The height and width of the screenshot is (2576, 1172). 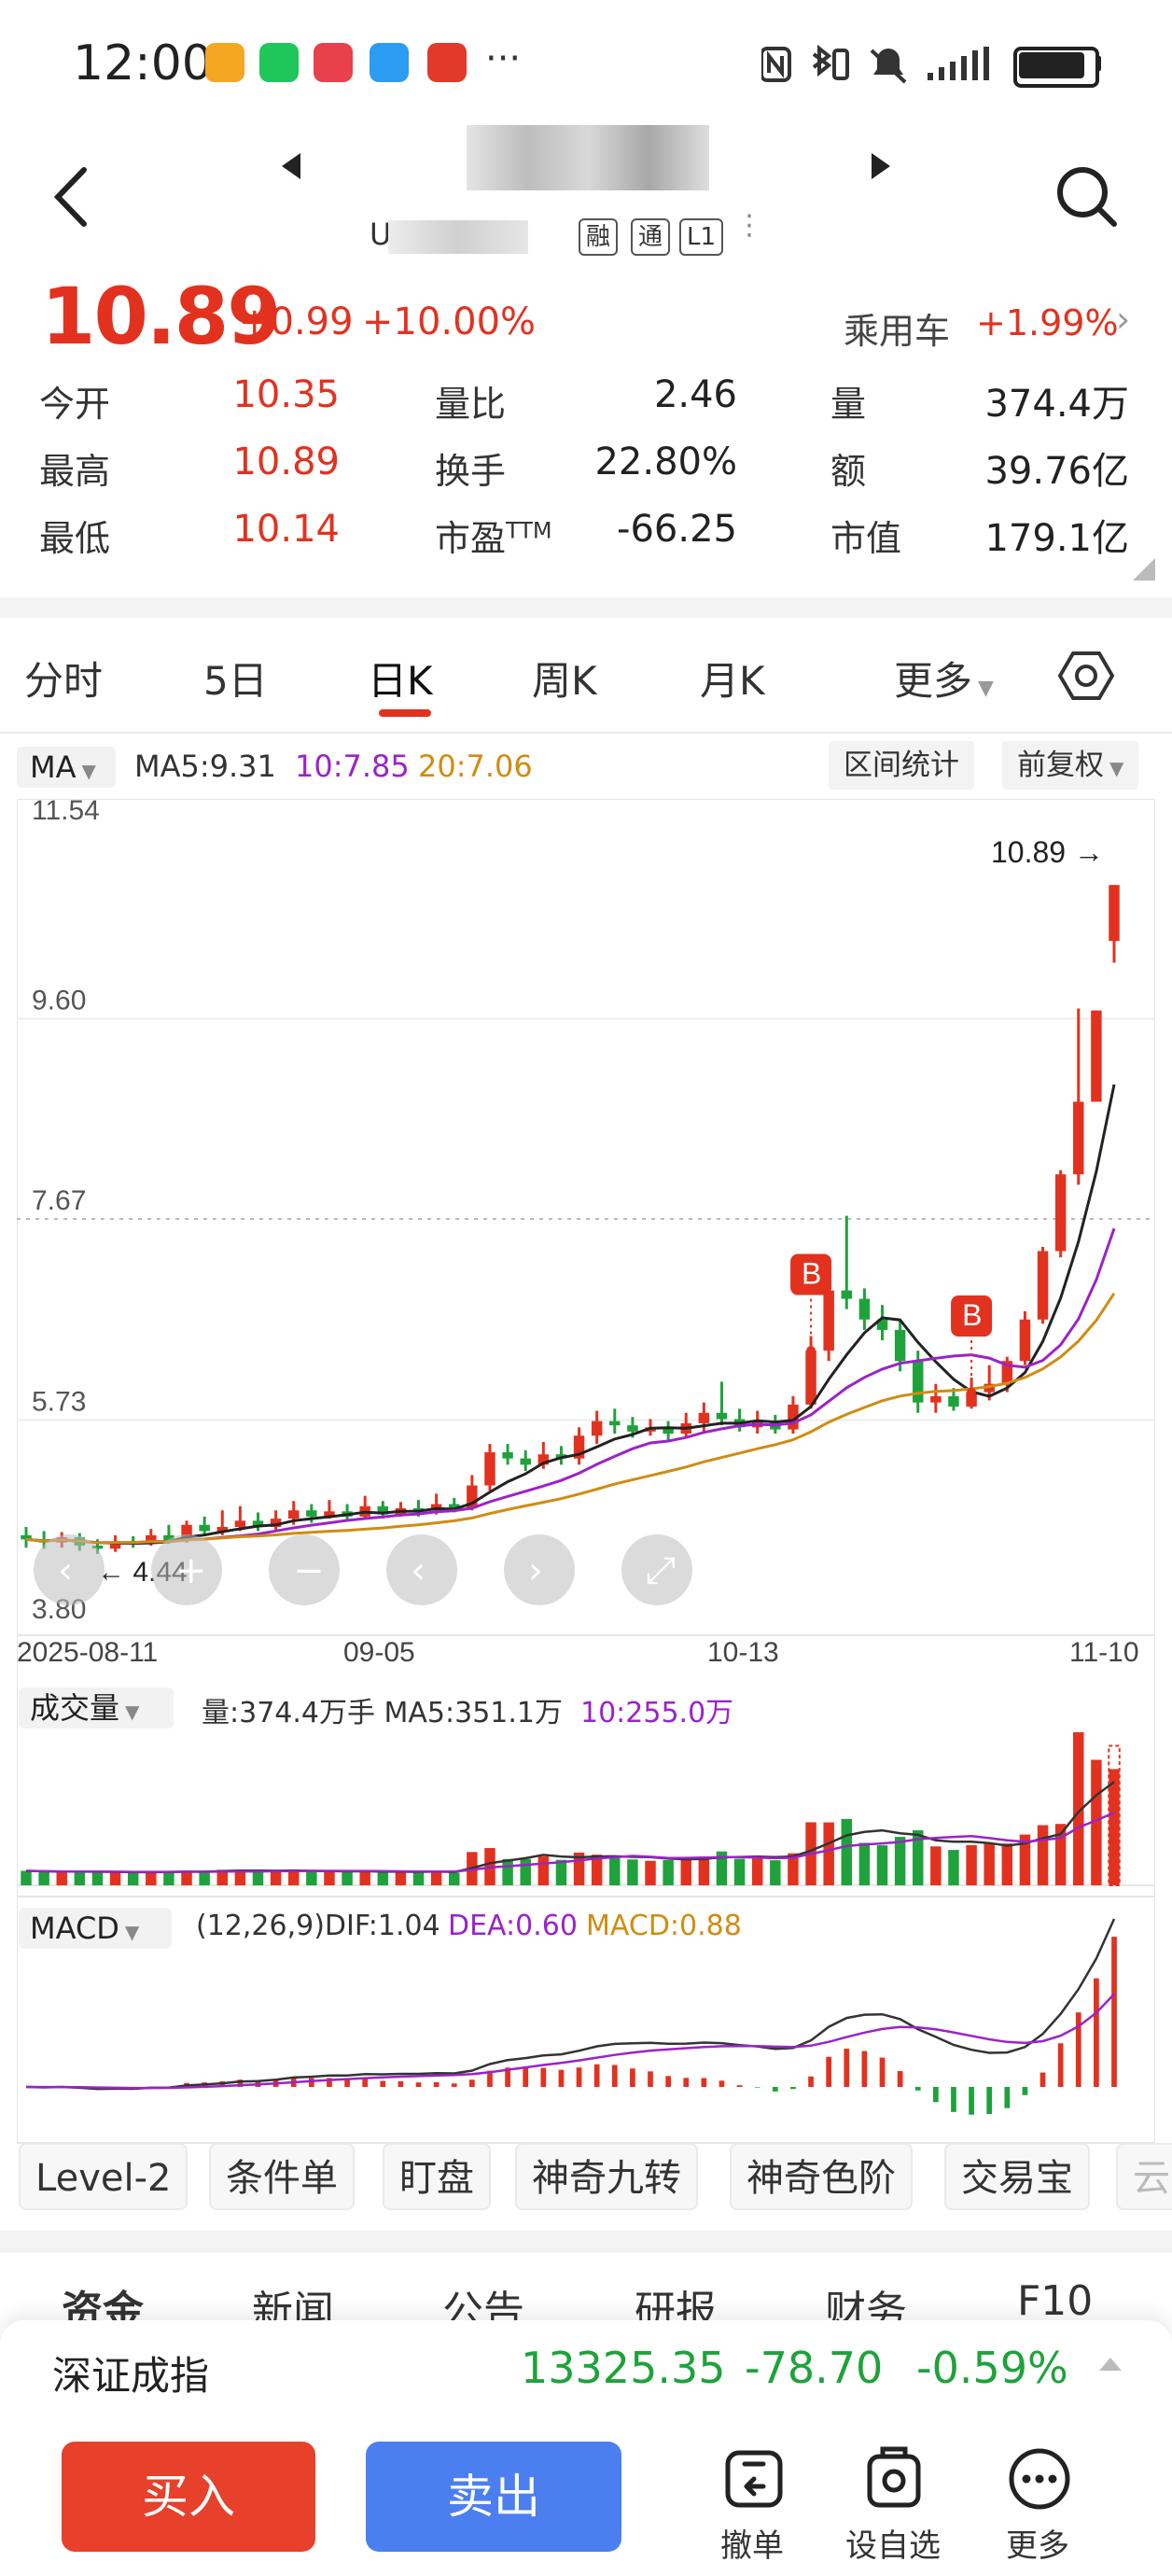 I want to click on sell-button: 卖出, so click(x=494, y=2497).